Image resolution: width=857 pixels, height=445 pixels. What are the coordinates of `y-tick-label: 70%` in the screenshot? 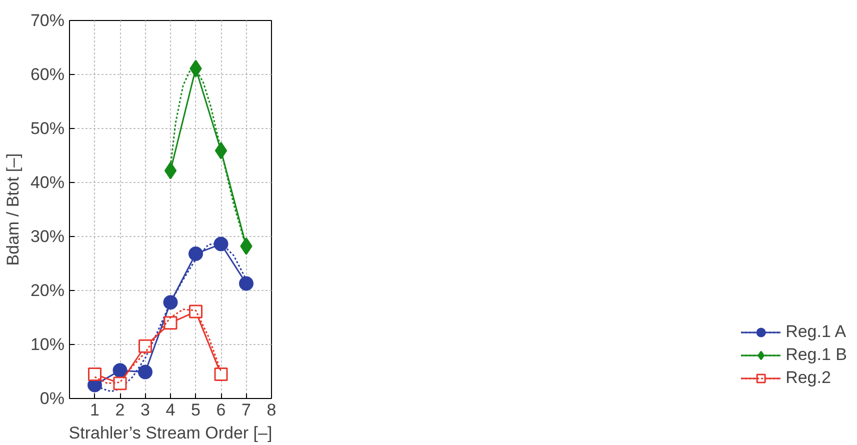 It's located at (47, 20).